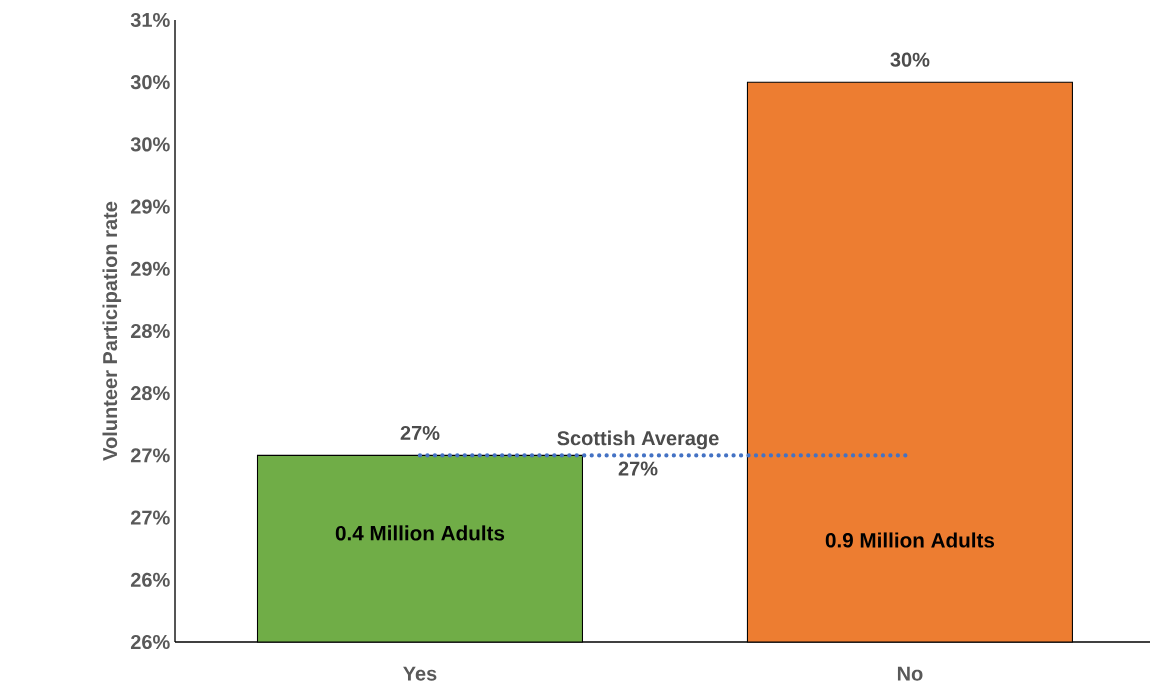 This screenshot has height=699, width=1151. I want to click on ref-line-label: Scottish Average, so click(638, 440).